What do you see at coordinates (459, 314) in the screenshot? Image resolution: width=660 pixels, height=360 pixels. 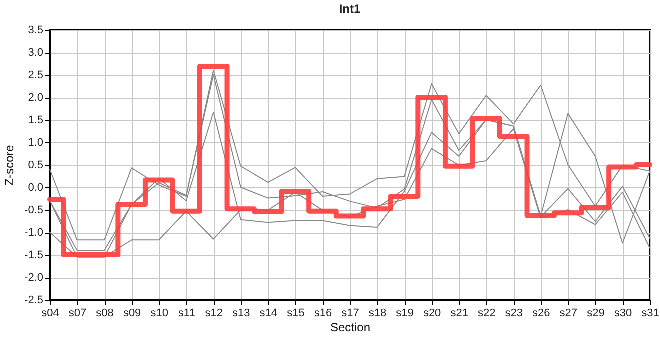 I see `x-tick-label: s21` at bounding box center [459, 314].